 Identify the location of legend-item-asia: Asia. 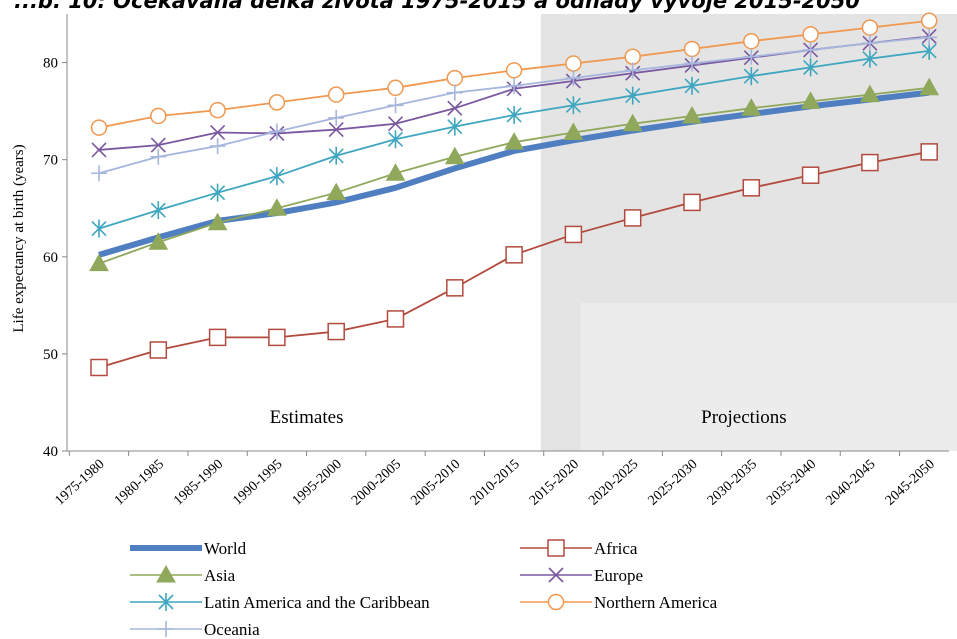
(183, 574).